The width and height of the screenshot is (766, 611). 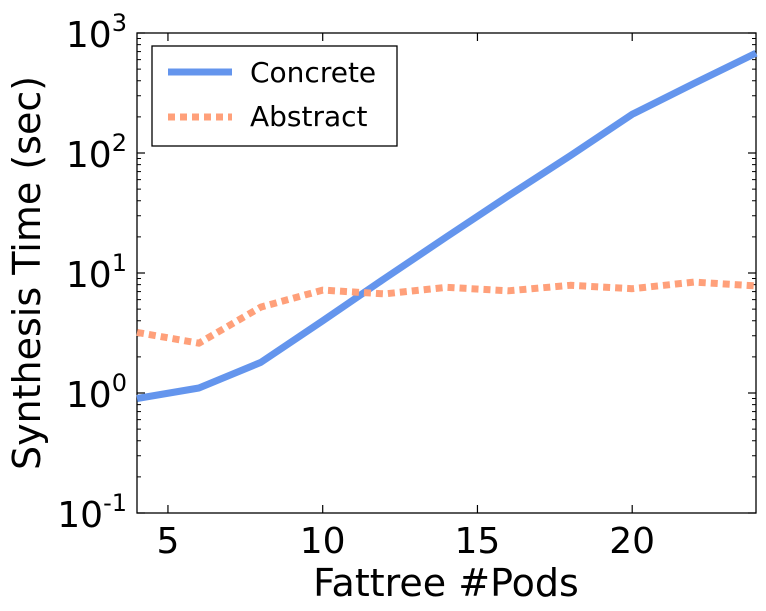 I want to click on legend: Concrete Abstract, so click(x=274, y=96).